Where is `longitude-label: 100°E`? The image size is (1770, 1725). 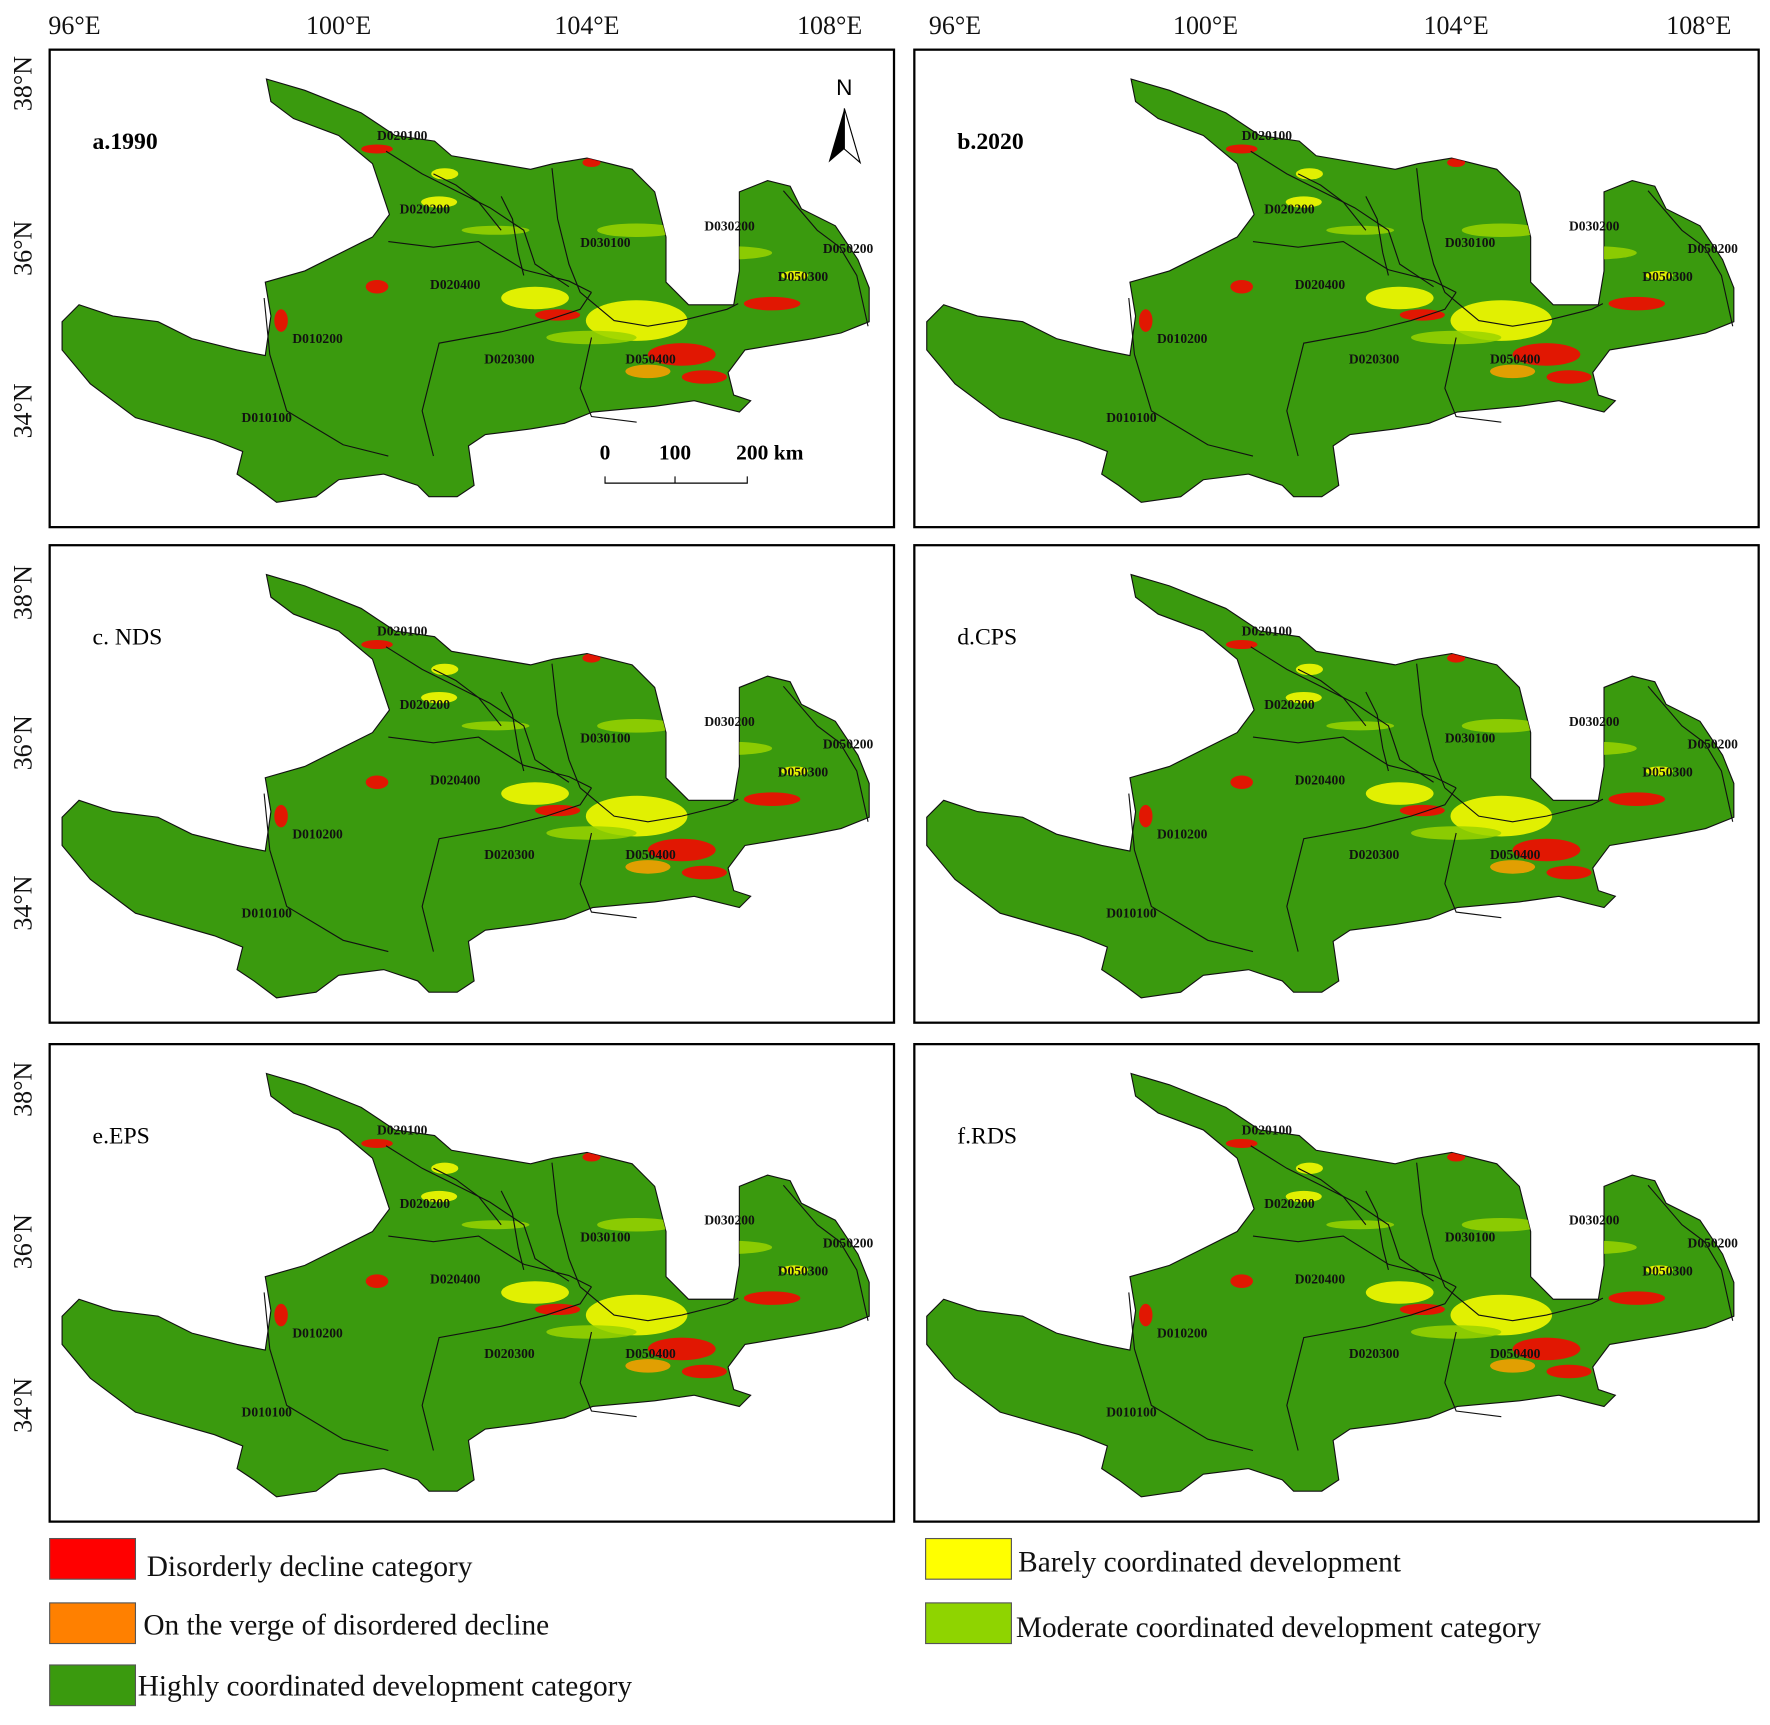 longitude-label: 100°E is located at coordinates (1205, 25).